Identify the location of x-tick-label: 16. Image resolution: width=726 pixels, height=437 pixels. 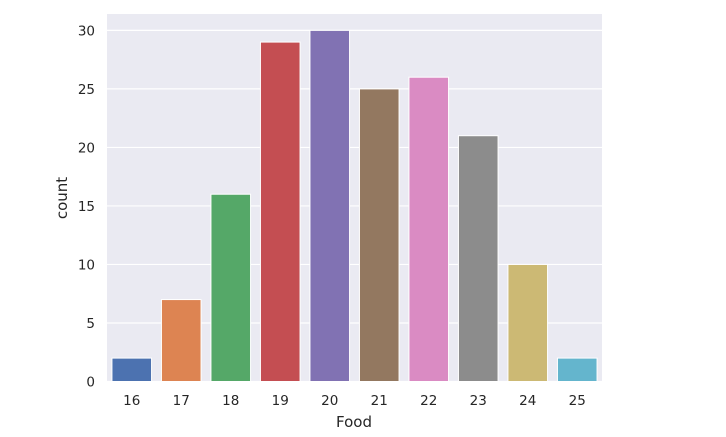
(131, 401).